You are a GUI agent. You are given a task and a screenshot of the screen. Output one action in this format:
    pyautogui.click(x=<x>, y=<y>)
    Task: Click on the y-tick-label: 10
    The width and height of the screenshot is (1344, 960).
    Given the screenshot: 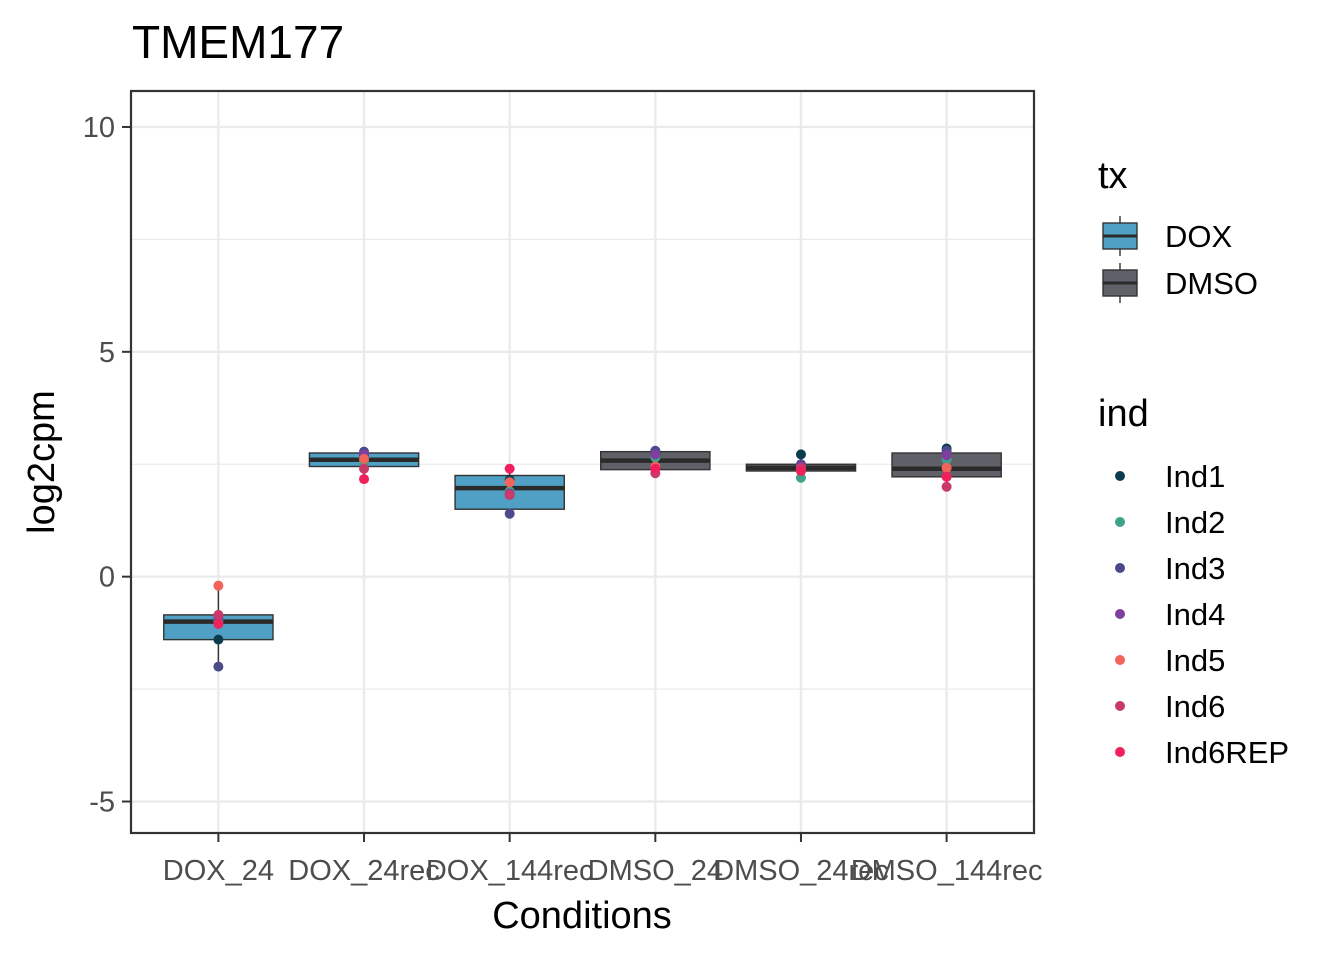 What is the action you would take?
    pyautogui.click(x=99, y=128)
    